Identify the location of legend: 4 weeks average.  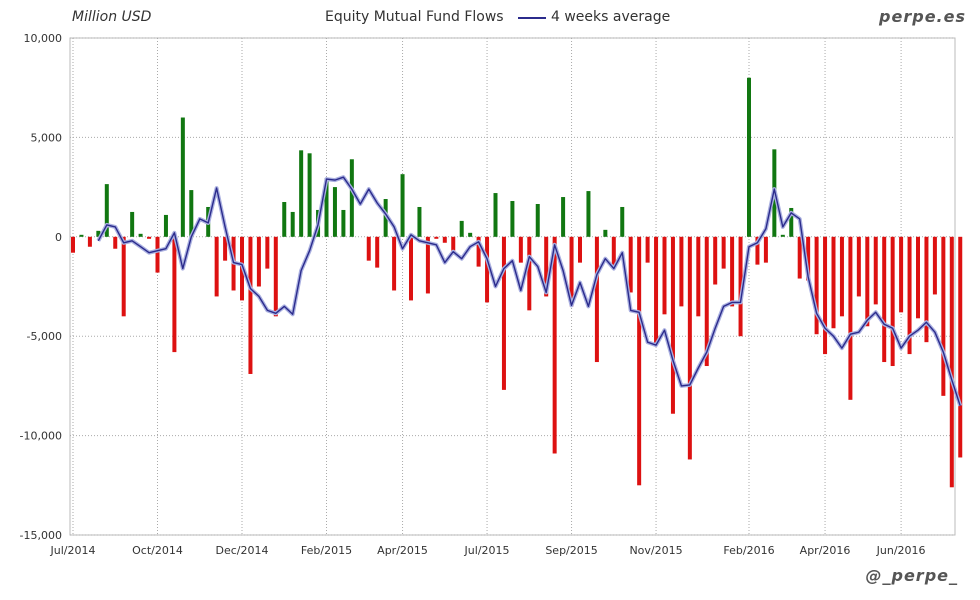
(594, 17).